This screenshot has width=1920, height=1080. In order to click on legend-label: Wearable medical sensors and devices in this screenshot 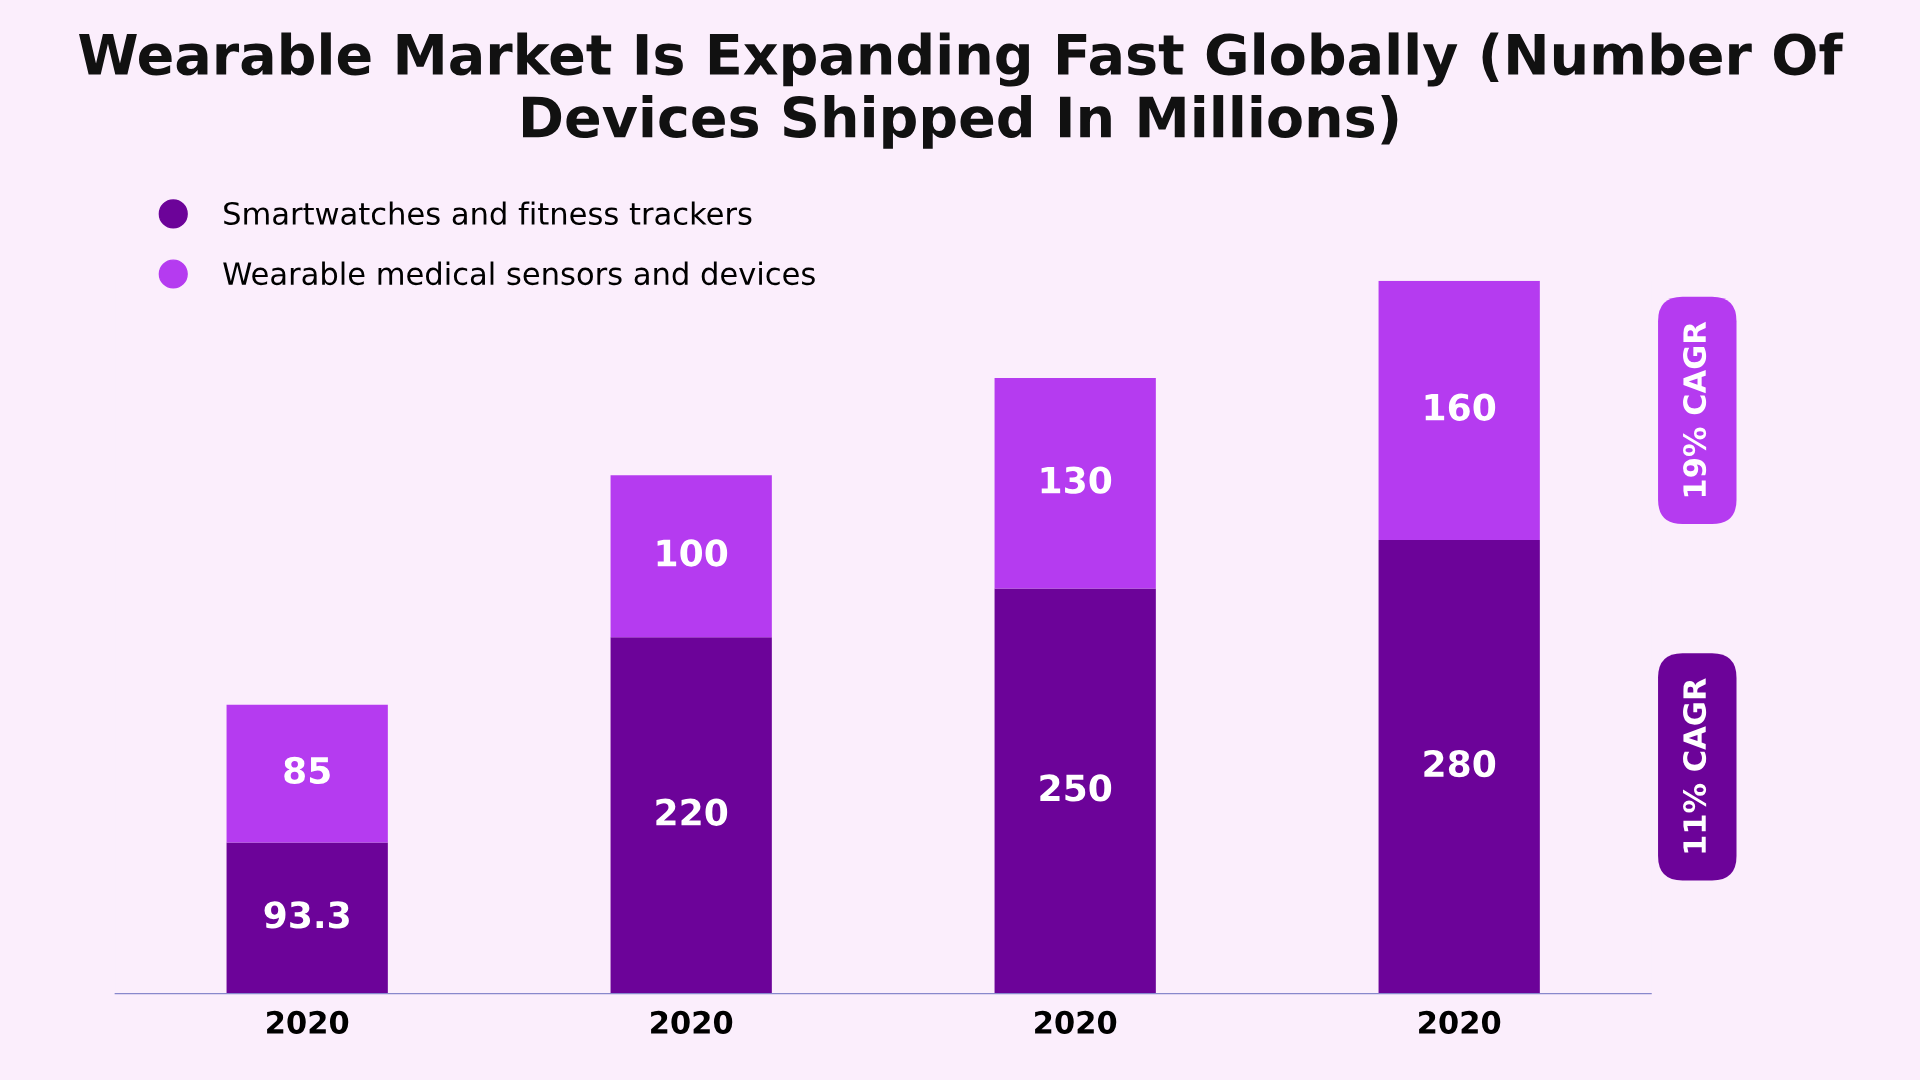, I will do `click(519, 273)`.